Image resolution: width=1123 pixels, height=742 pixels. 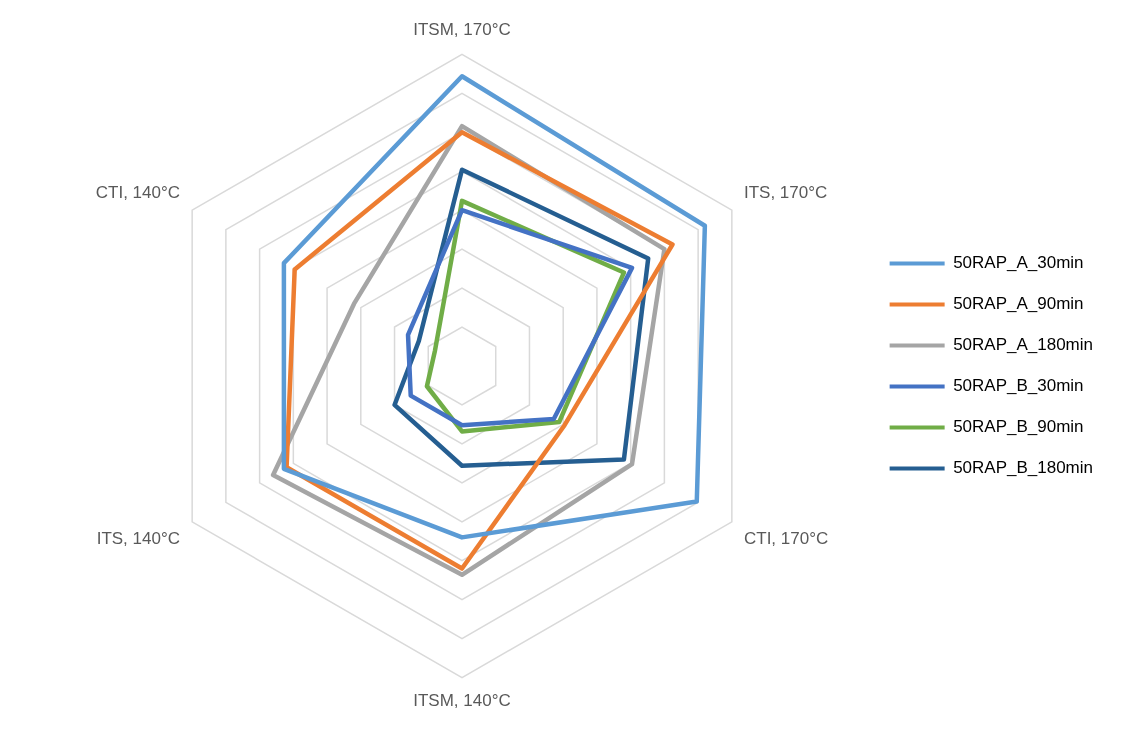 I want to click on legend-label: 50RAP_A_30min, so click(x=1018, y=263).